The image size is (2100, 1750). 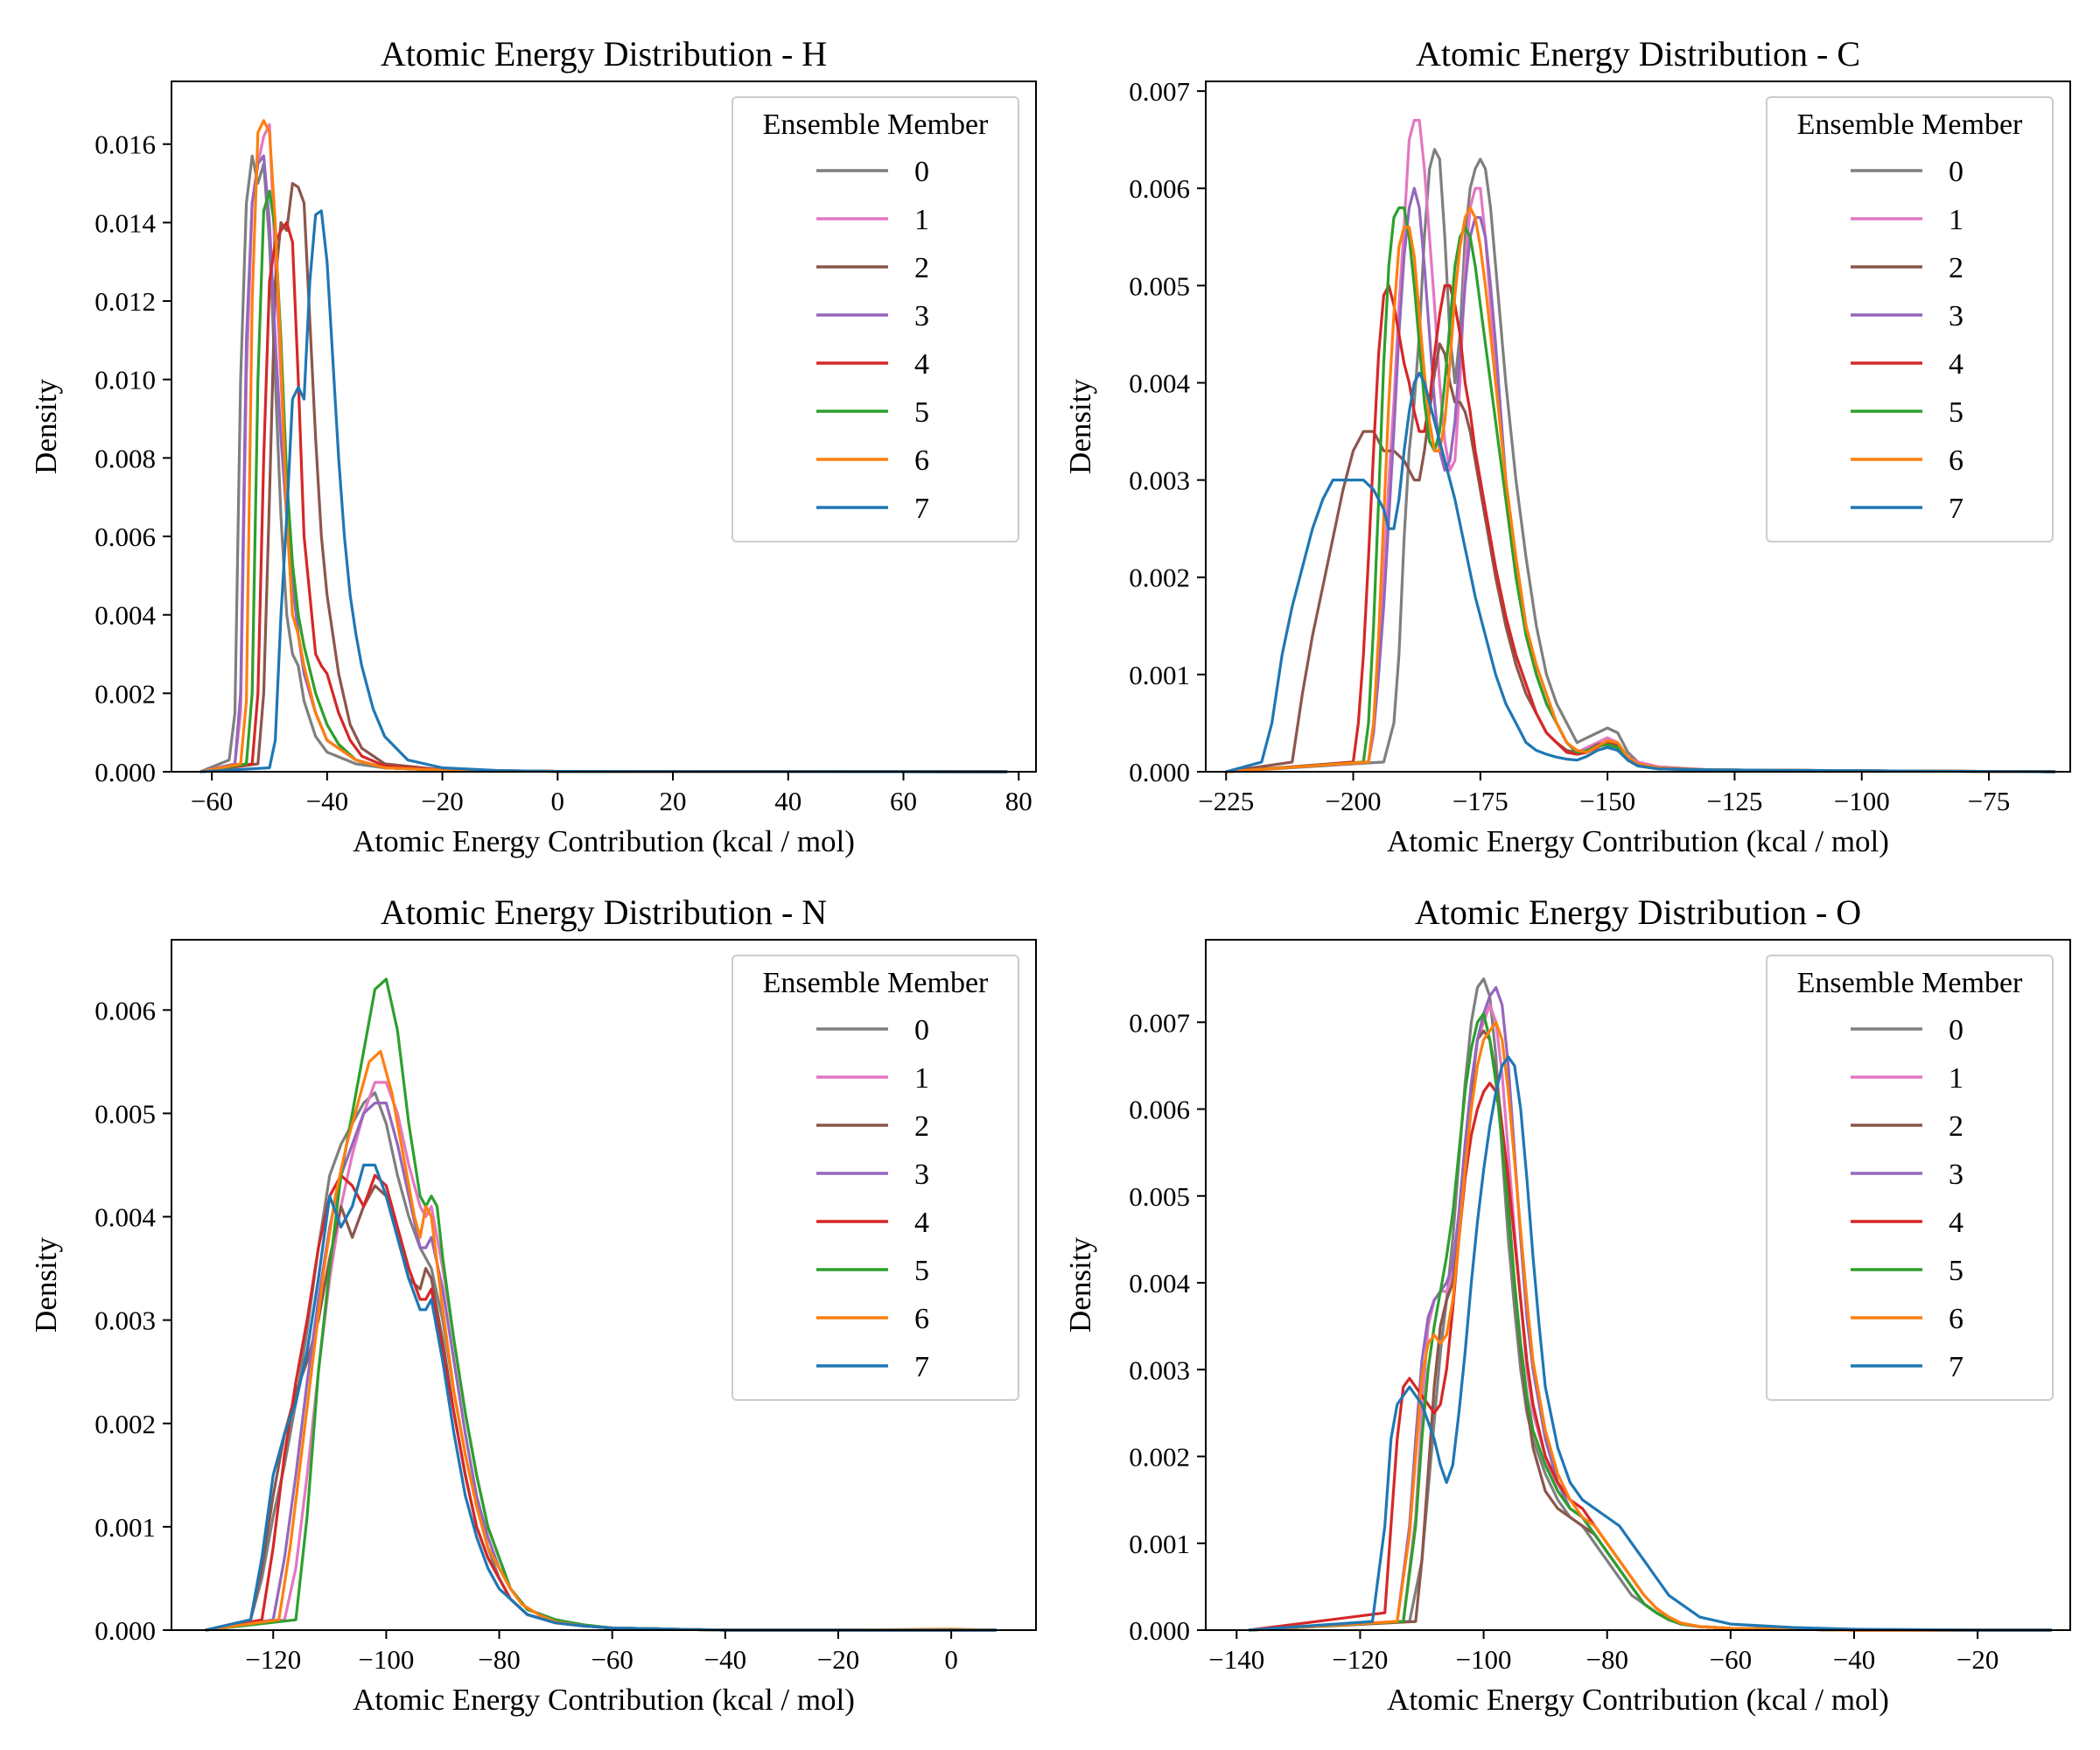 What do you see at coordinates (125, 301) in the screenshot?
I see `y-tick-label: 0.012` at bounding box center [125, 301].